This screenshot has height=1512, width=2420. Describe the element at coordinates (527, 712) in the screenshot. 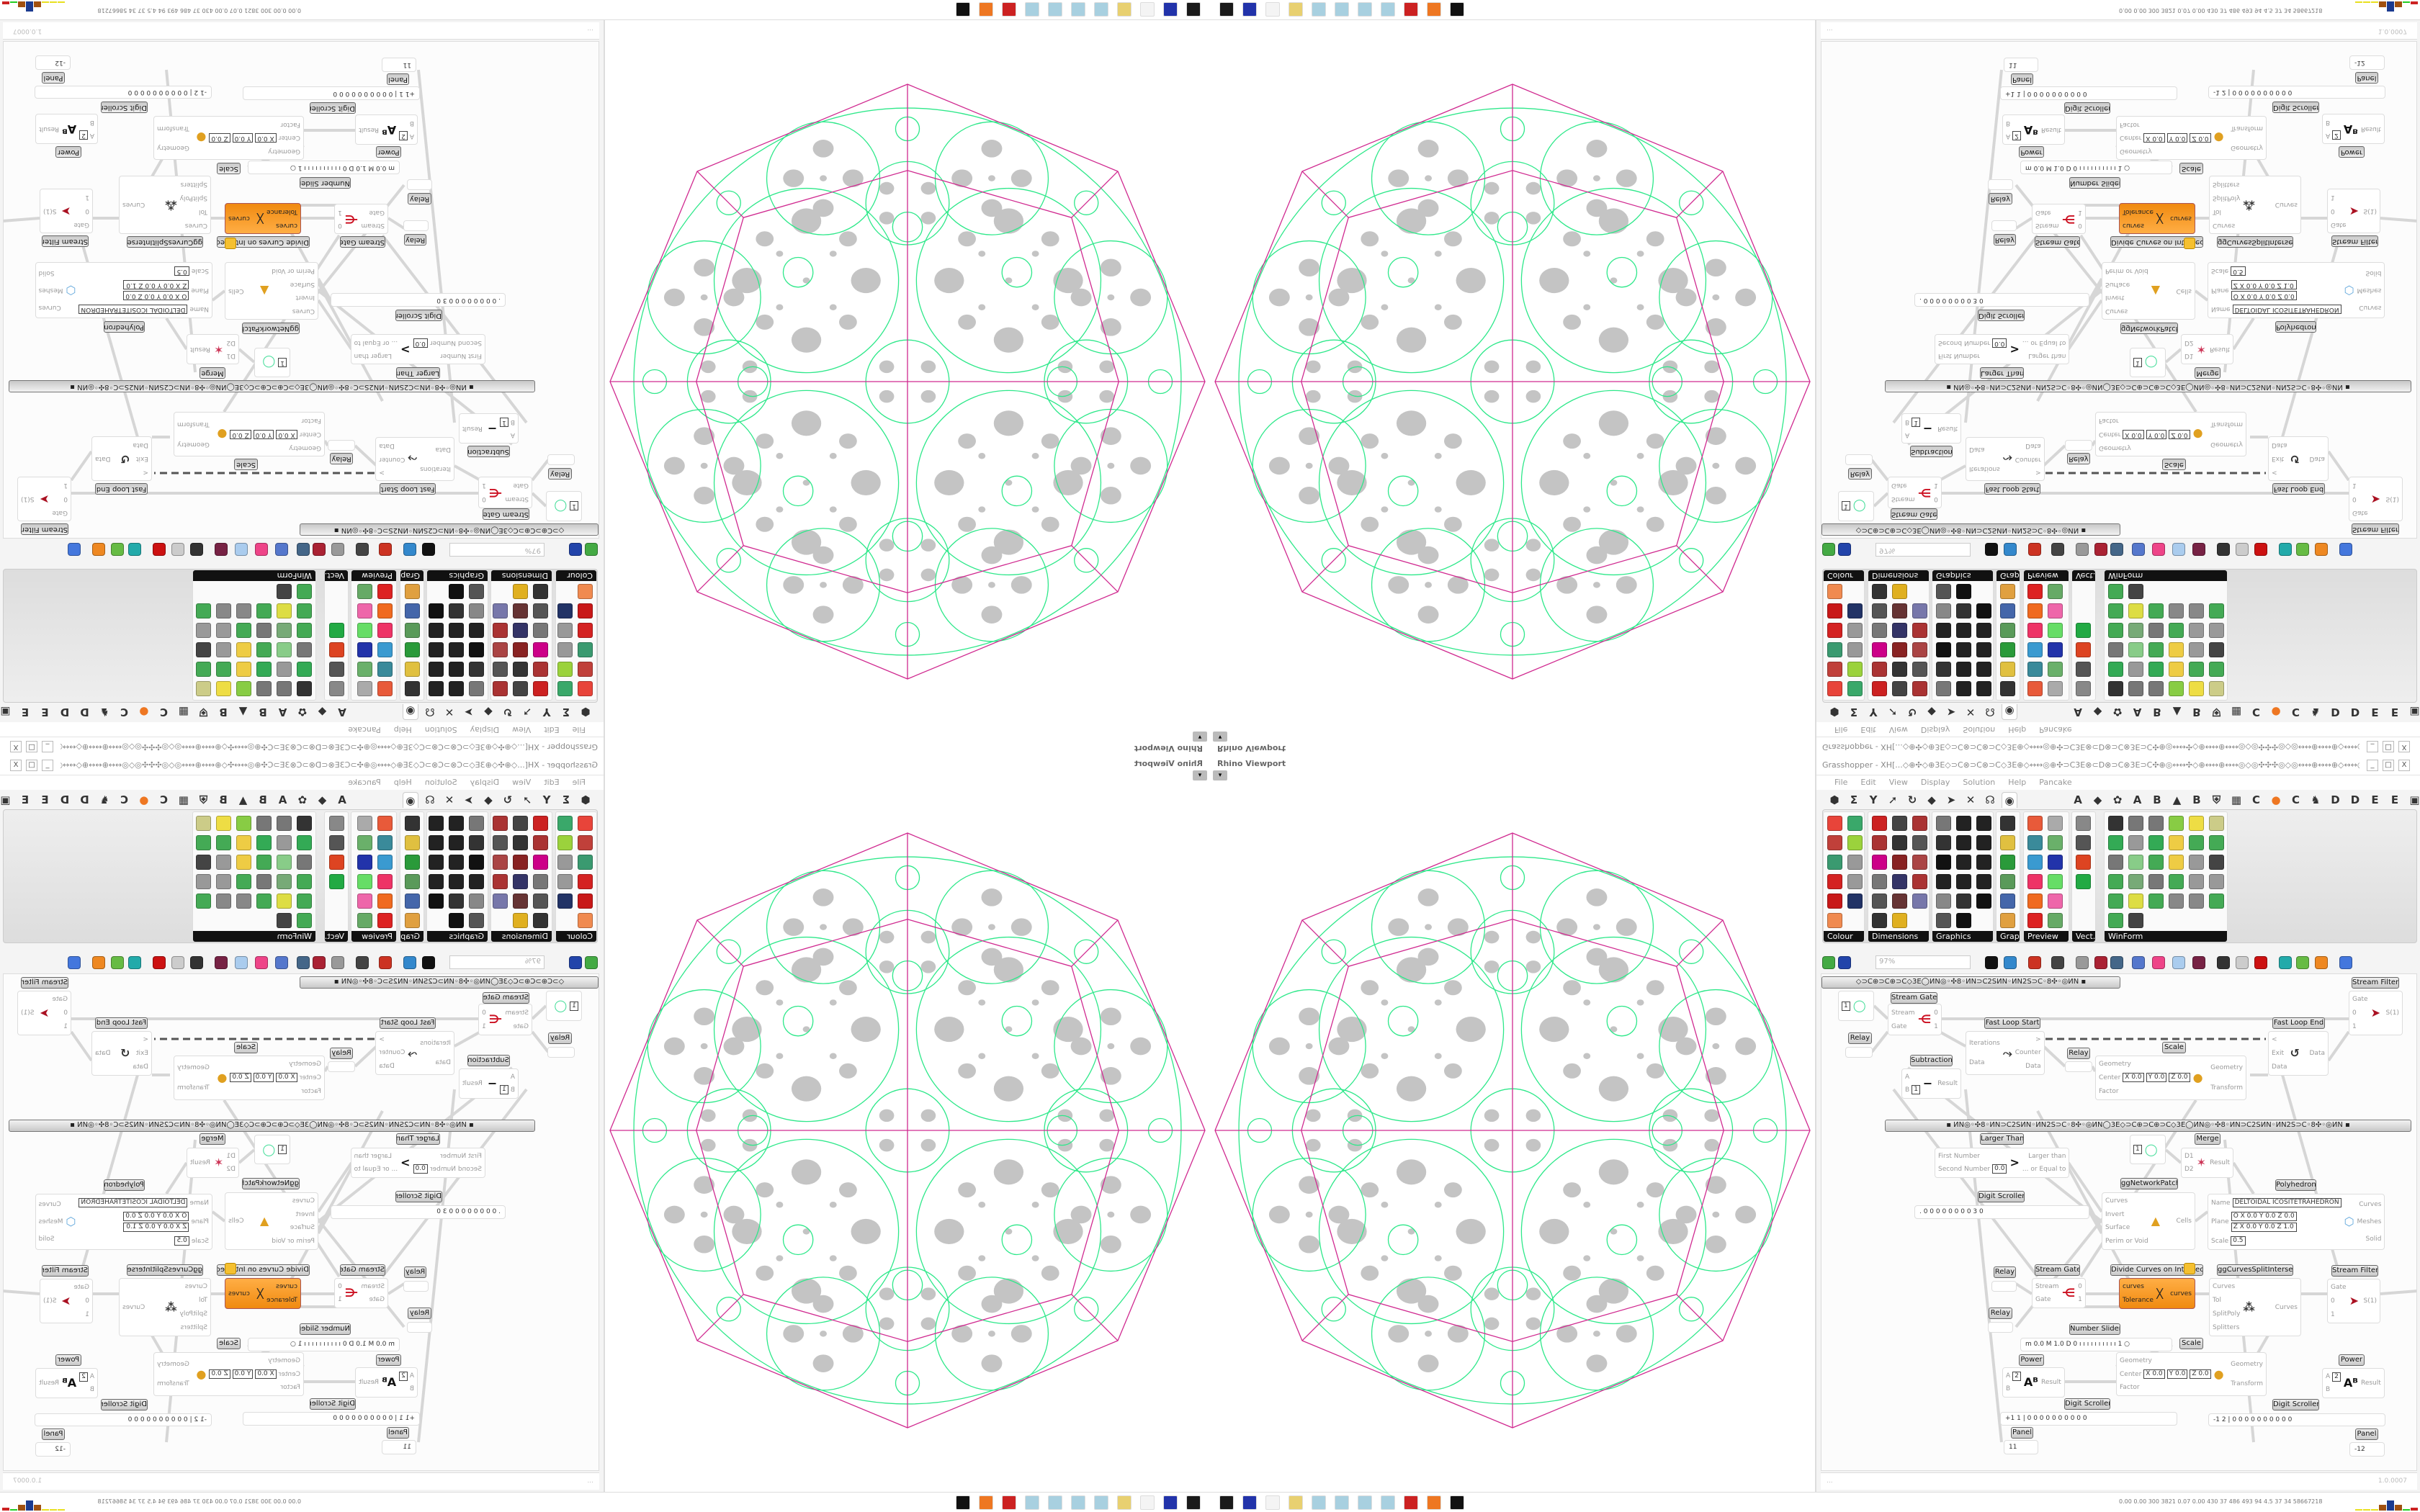

I see `tab-icon: ➚` at that location.